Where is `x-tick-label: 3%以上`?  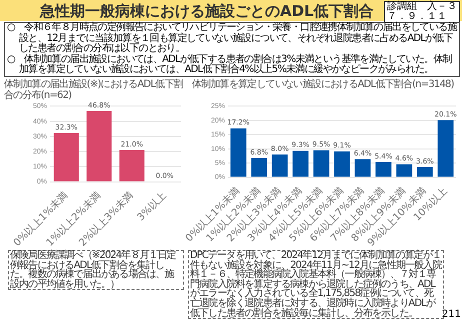
x-tick-label: 3%以上 is located at coordinates (151, 207).